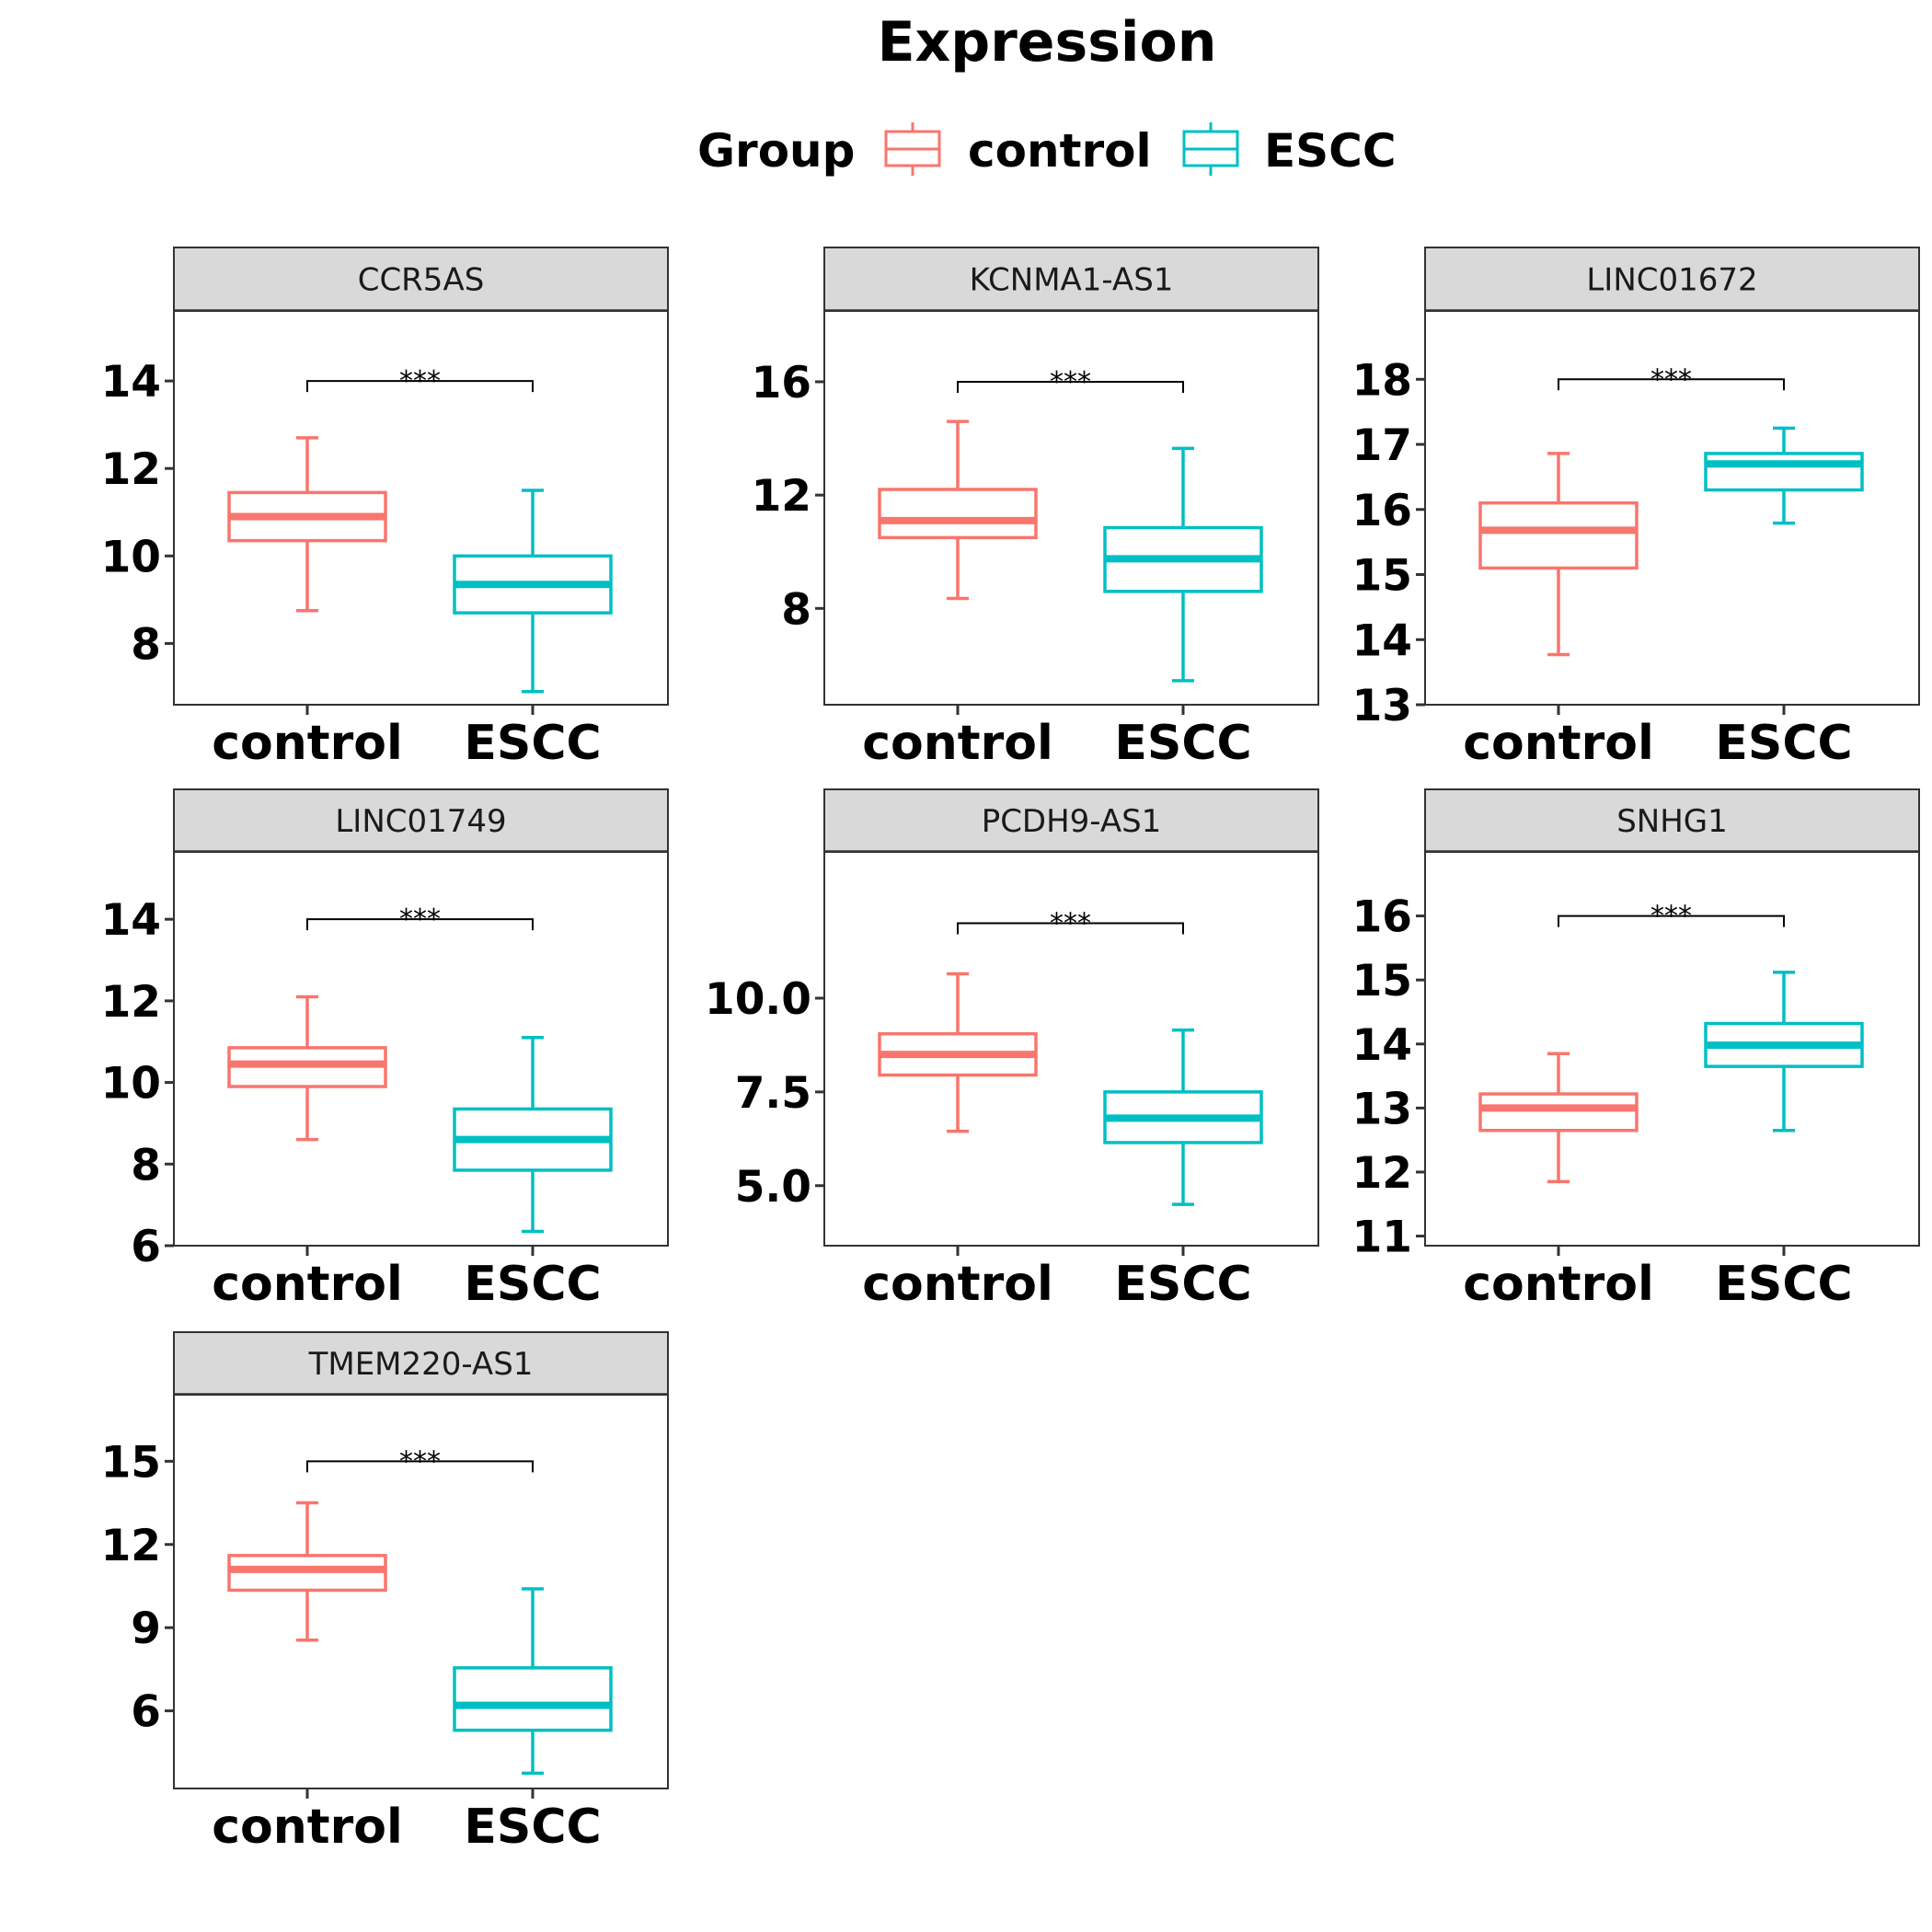 This screenshot has width=1932, height=1932. Describe the element at coordinates (1072, 280) in the screenshot. I see `strip-label: KCNMA1-AS1` at that location.